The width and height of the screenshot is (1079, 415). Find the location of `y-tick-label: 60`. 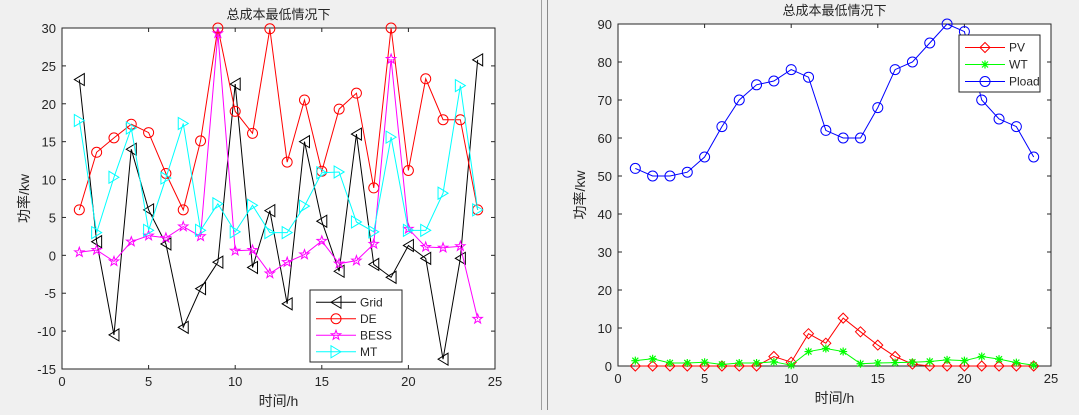

y-tick-label: 60 is located at coordinates (605, 138).